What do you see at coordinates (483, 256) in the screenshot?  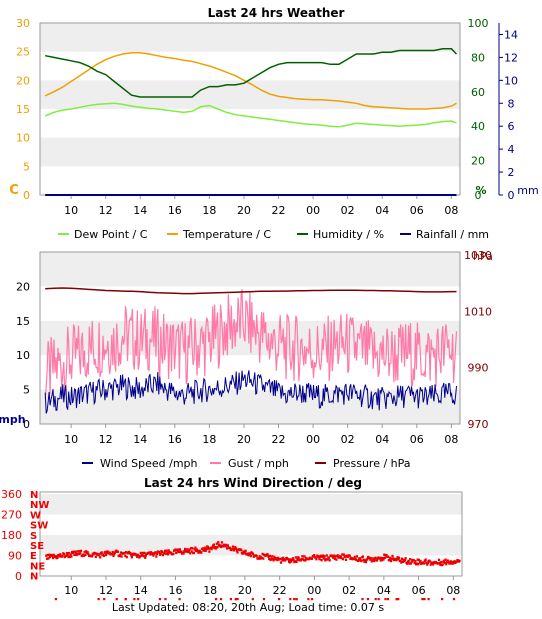 I see `y2-axis-label: hPa` at bounding box center [483, 256].